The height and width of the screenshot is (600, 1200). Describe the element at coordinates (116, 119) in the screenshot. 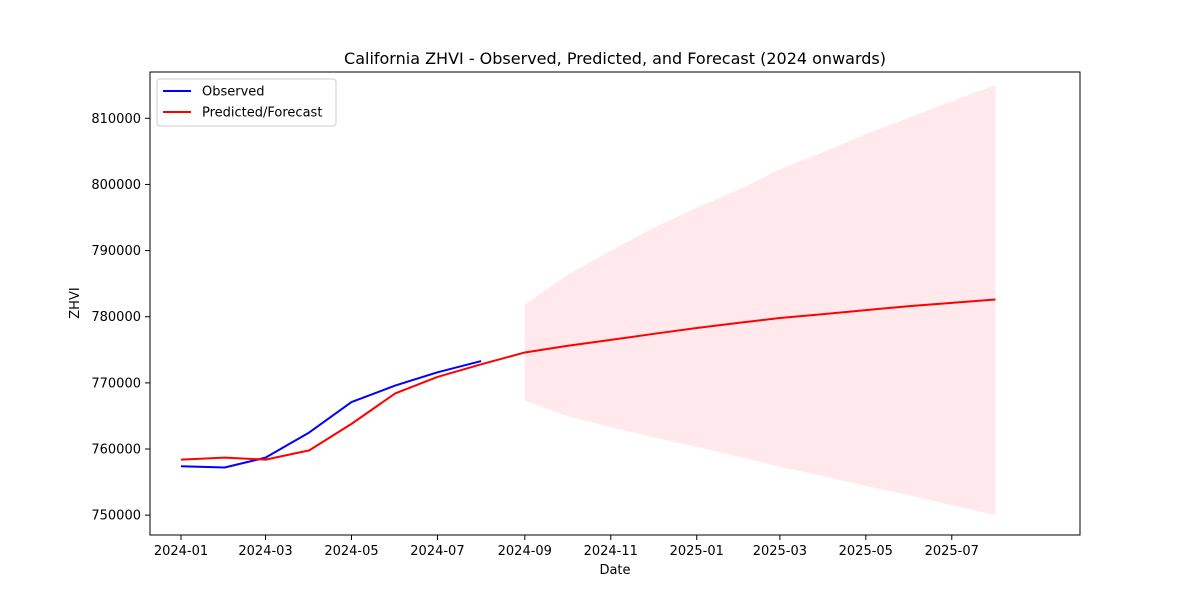

I see `y-tick-label: 810000` at that location.